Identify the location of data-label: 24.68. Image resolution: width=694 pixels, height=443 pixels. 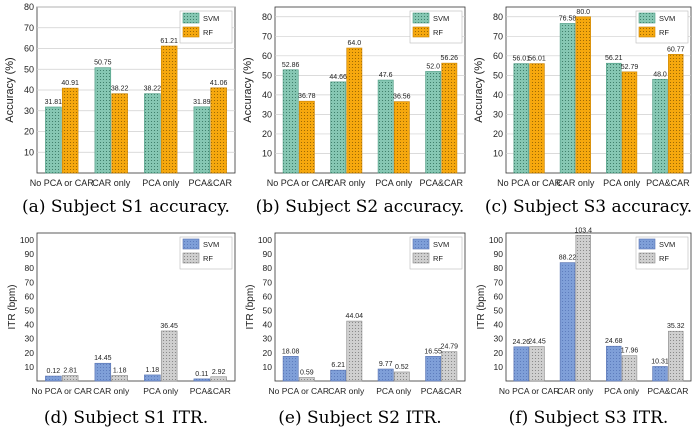
(614, 341).